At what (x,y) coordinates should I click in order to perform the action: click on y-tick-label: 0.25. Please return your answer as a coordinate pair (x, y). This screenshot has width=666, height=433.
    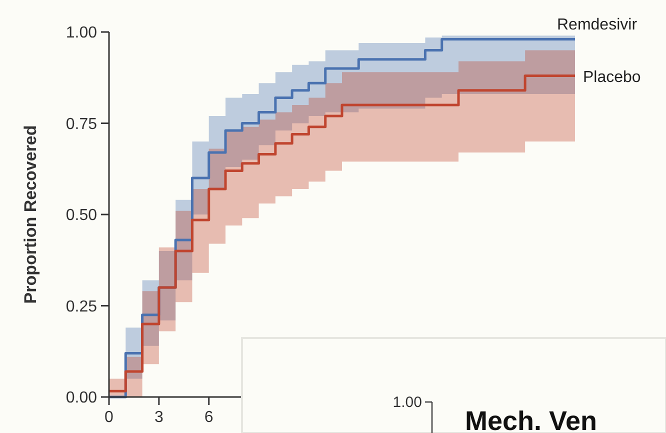
    Looking at the image, I should click on (82, 307).